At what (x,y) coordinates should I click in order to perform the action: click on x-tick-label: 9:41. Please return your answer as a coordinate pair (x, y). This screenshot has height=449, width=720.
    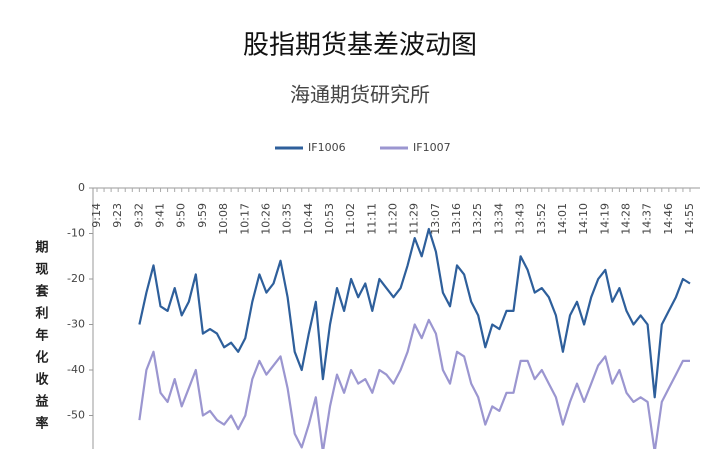
    Looking at the image, I should click on (160, 215).